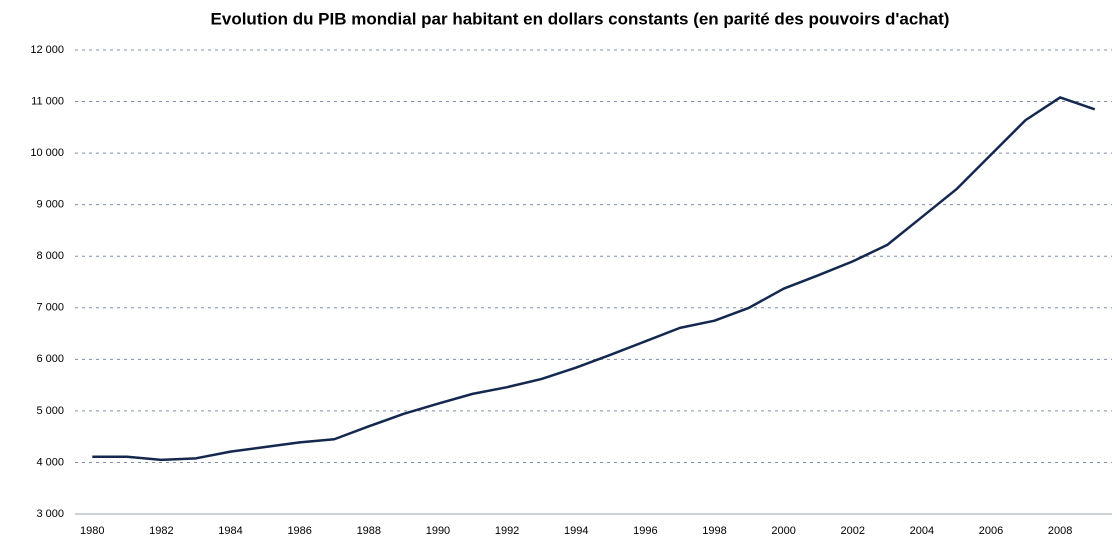 The width and height of the screenshot is (1117, 539). What do you see at coordinates (438, 531) in the screenshot?
I see `x-tick-label: 1990` at bounding box center [438, 531].